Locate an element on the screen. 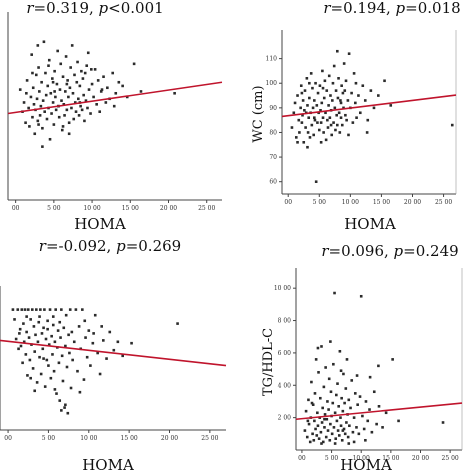 This screenshot has height=474, width=474. panel-3-x-tick-label: 5 00 is located at coordinates (49, 438).